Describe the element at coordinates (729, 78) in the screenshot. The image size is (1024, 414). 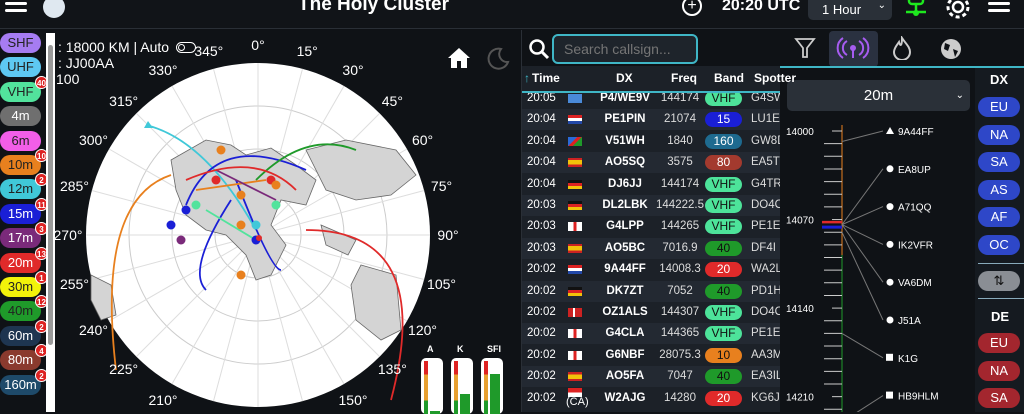
I see `col-band: Band` at that location.